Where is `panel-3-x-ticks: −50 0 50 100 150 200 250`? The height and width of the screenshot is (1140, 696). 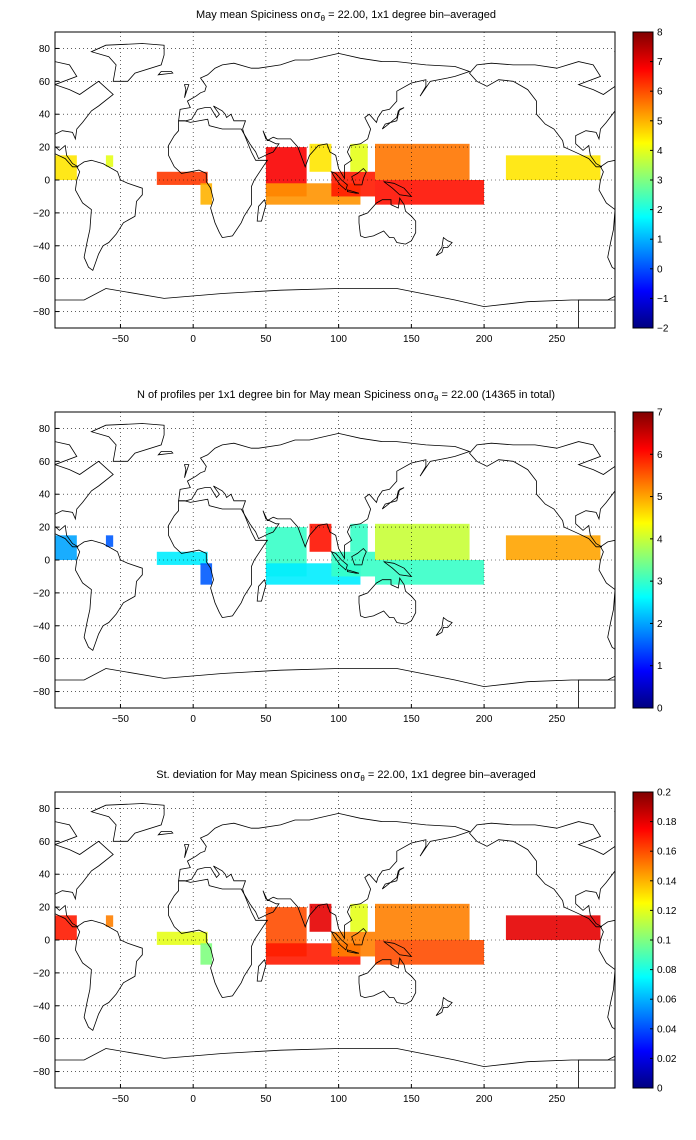 panel-3-x-ticks: −50 0 50 100 150 200 250 is located at coordinates (339, 1094).